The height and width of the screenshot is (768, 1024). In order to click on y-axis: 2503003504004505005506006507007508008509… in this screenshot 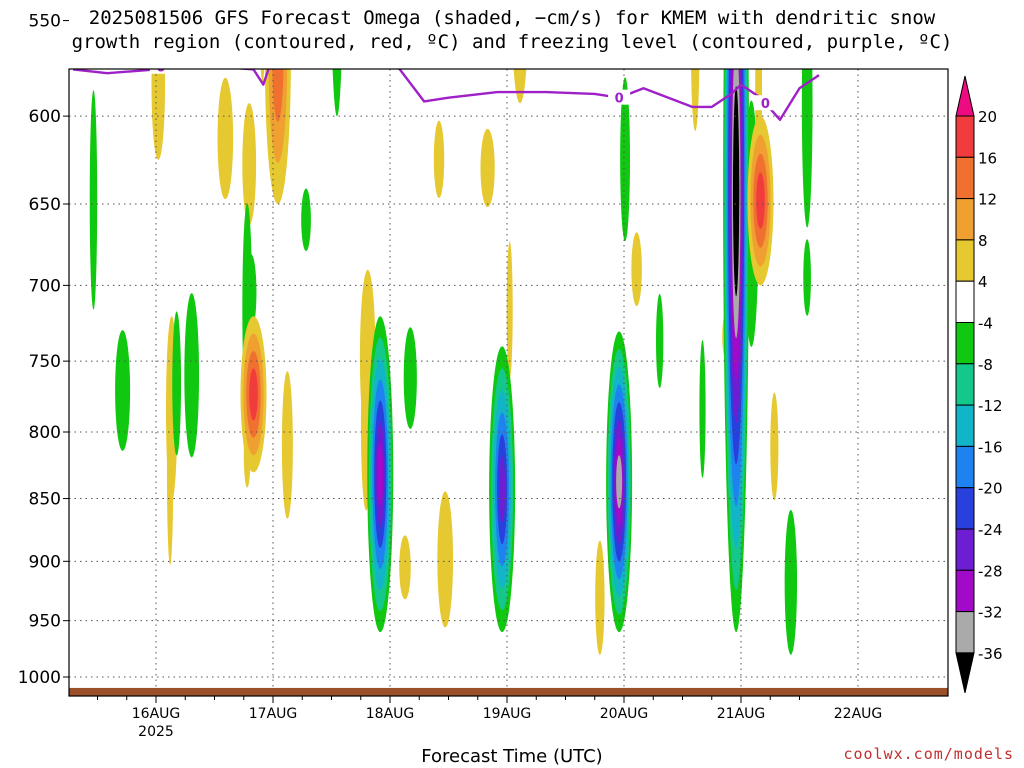, I will do `click(43, 350)`.